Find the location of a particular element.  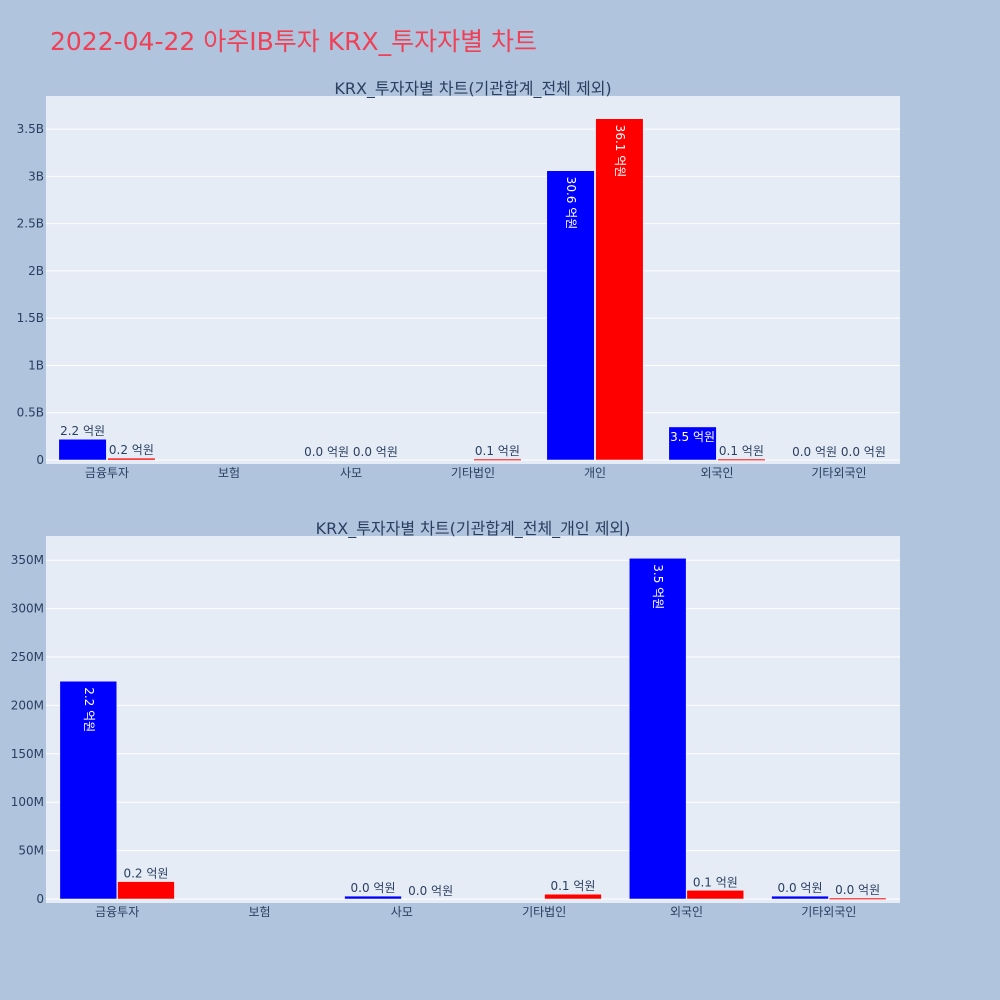

page-title: 2022-04-22 아주IB투자 KRX_투자자별 차트 is located at coordinates (294, 41).